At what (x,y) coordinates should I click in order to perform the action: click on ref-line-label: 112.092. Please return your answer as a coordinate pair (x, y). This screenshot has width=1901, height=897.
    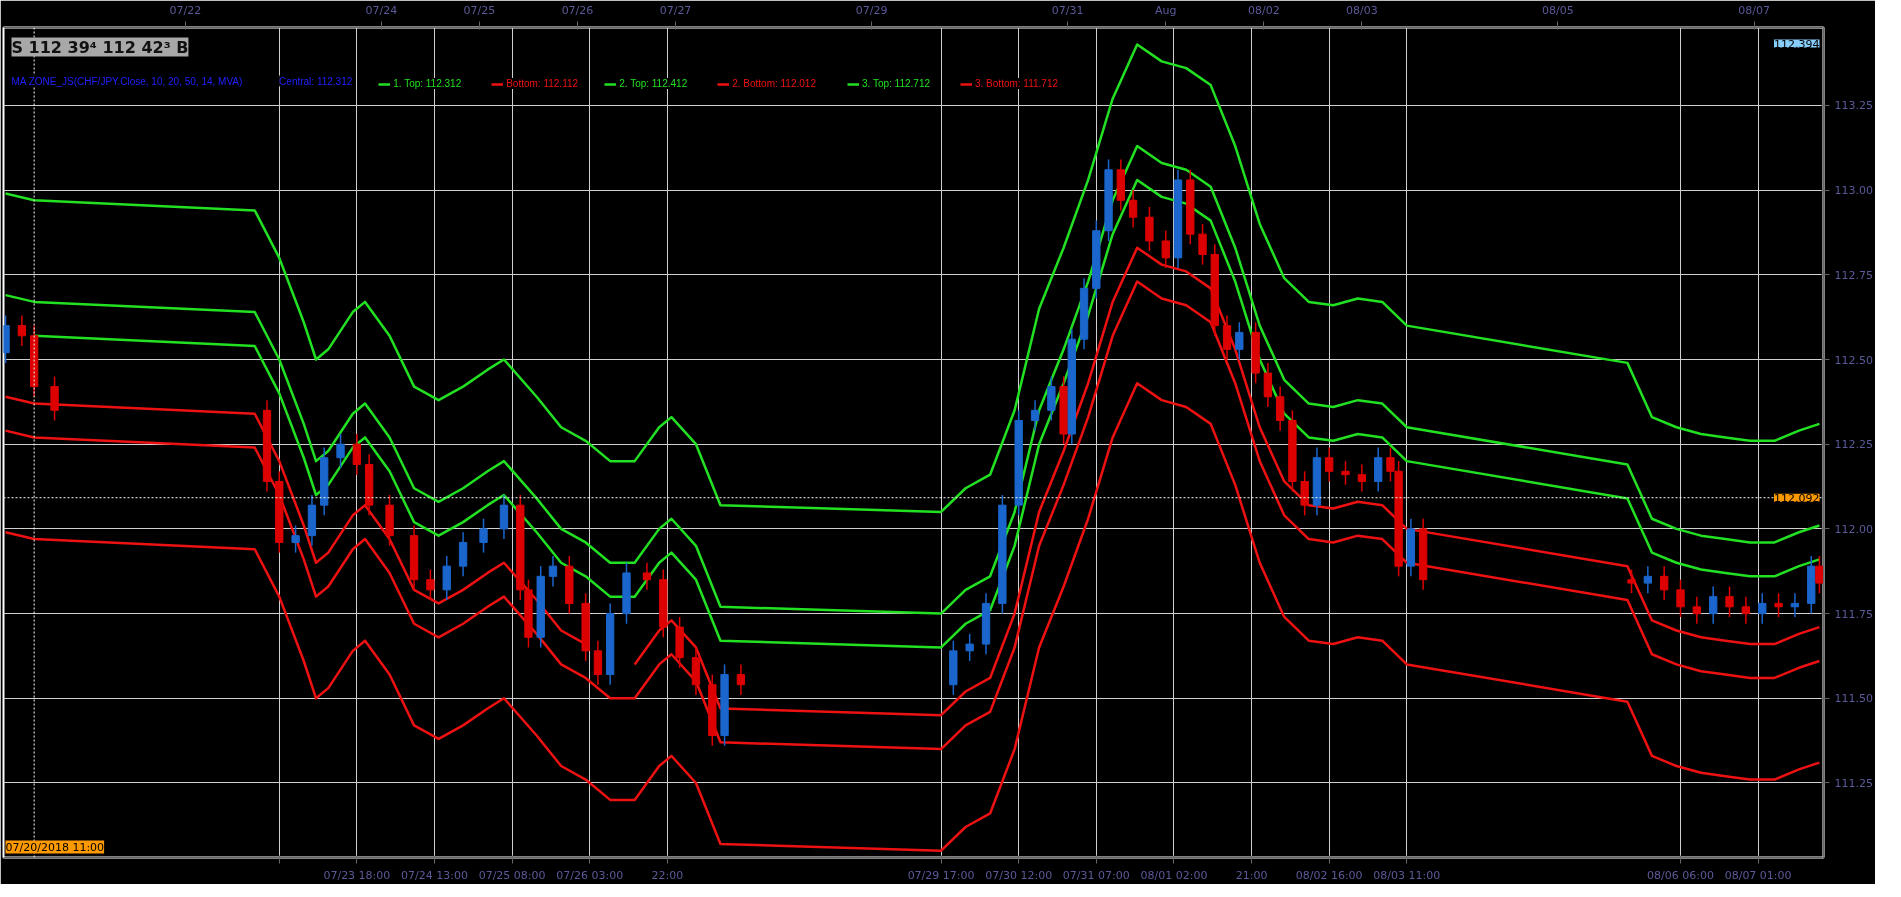
    Looking at the image, I should click on (1797, 498).